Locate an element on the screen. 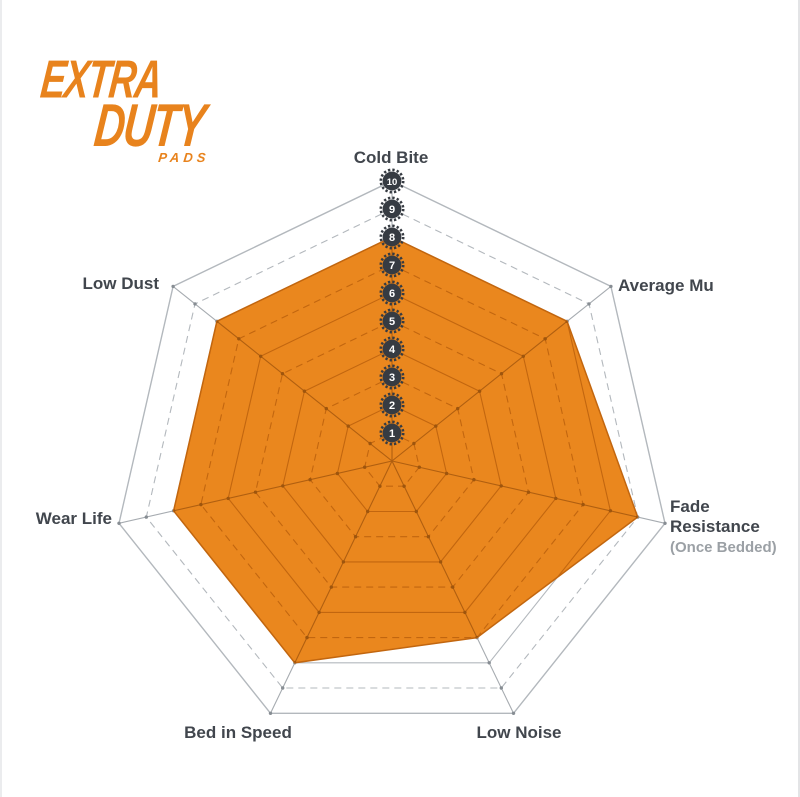 Image resolution: width=800 pixels, height=797 pixels. axis-sublabel-fade-resistance: (Once Bedded) is located at coordinates (723, 547).